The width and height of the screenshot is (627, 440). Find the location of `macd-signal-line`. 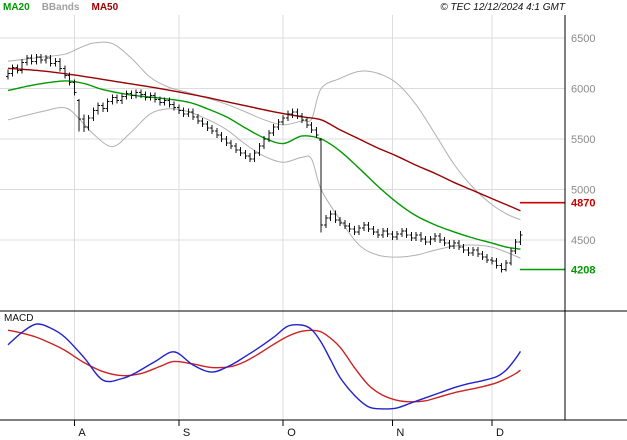

macd-signal-line is located at coordinates (264, 366).